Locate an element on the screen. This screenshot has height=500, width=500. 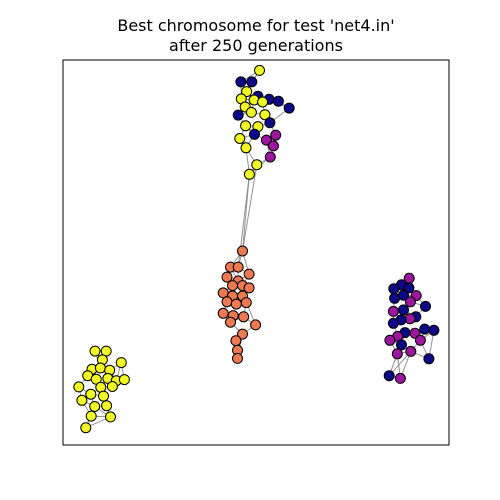
title-line-1: Best chromosome for test 'net4.in' is located at coordinates (255, 25).